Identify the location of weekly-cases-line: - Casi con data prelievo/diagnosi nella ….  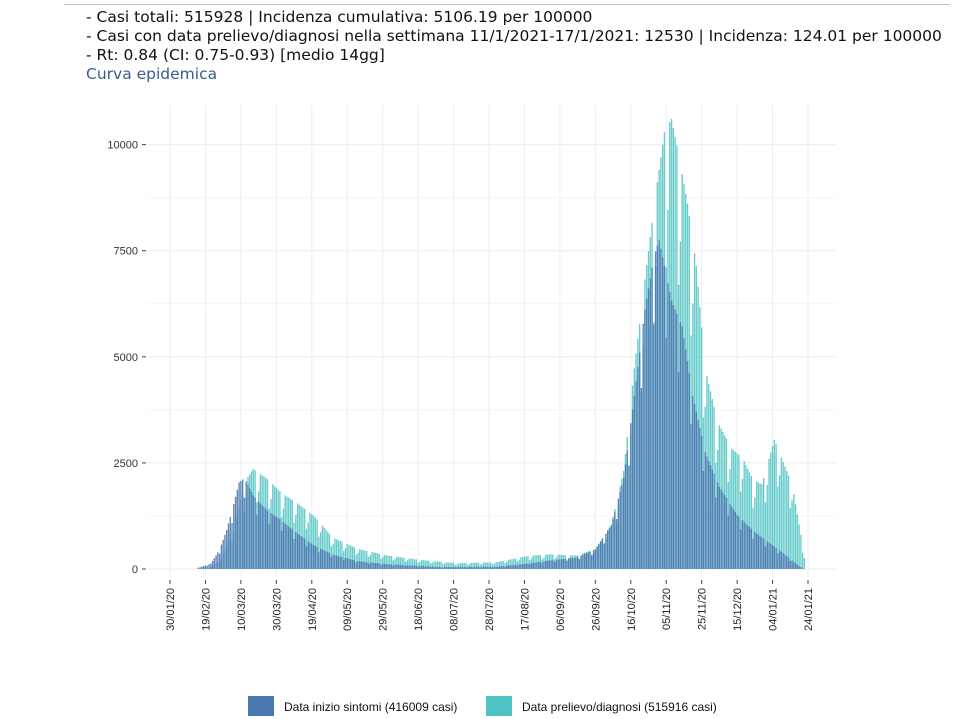
(514, 36).